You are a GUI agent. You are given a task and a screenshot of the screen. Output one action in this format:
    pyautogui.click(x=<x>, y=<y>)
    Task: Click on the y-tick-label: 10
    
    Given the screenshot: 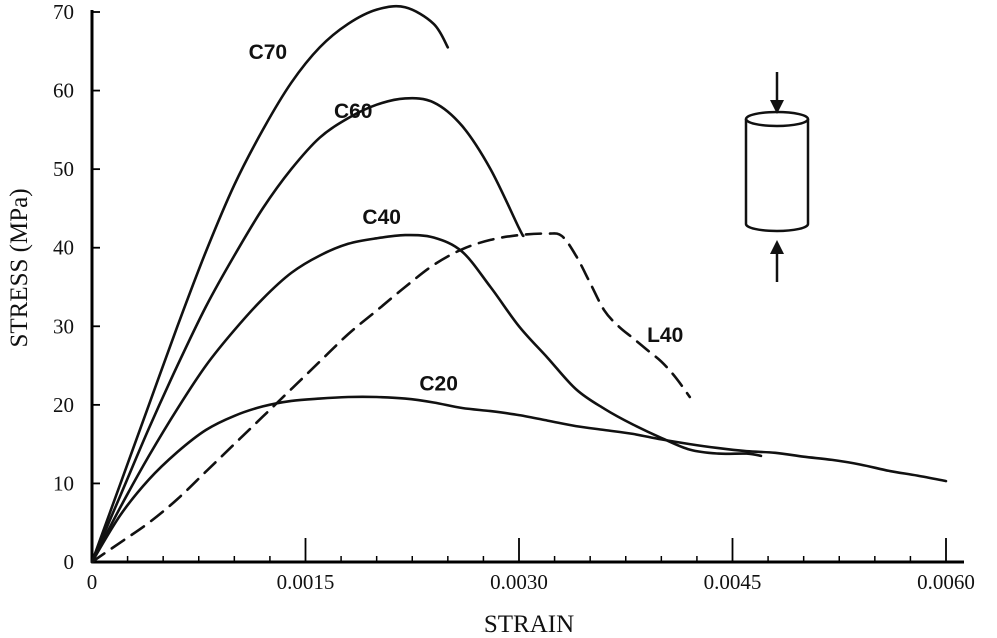 What is the action you would take?
    pyautogui.click(x=63, y=483)
    